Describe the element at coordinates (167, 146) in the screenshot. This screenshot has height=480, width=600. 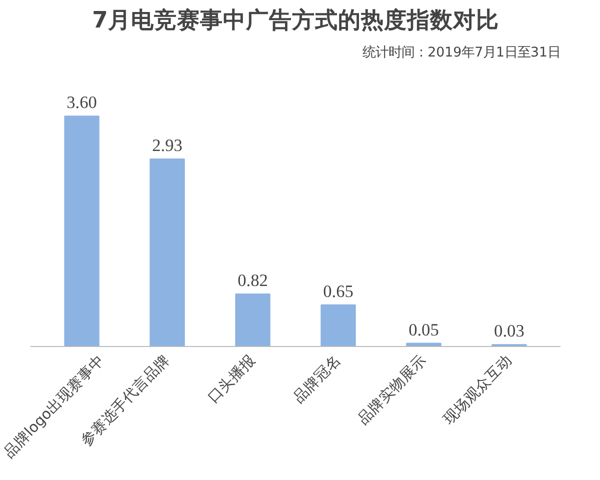
I see `data-label: 2.93` at that location.